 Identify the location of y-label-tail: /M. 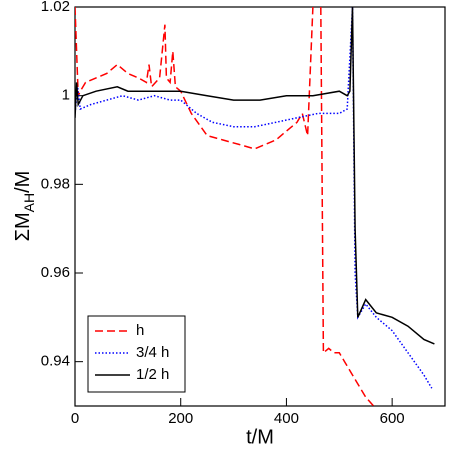
(23, 182).